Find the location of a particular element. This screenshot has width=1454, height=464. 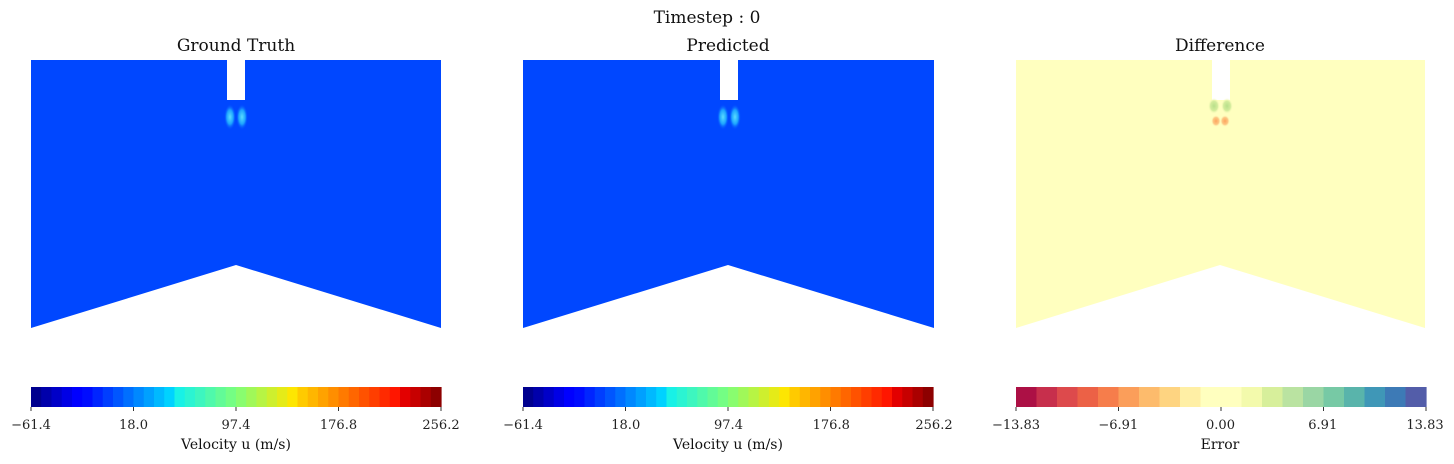

cbar-tick: −61.4 is located at coordinates (31, 425).